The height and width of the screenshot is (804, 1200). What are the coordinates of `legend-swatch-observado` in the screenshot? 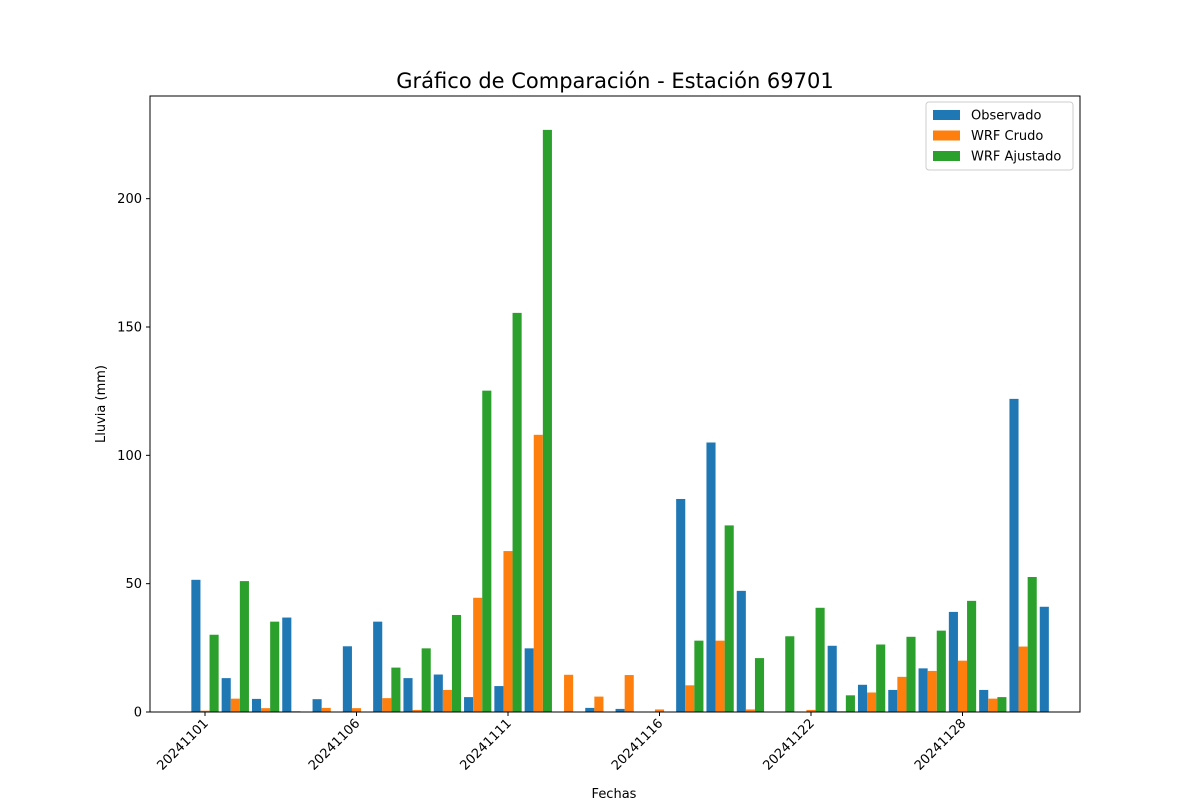 It's located at (946, 115).